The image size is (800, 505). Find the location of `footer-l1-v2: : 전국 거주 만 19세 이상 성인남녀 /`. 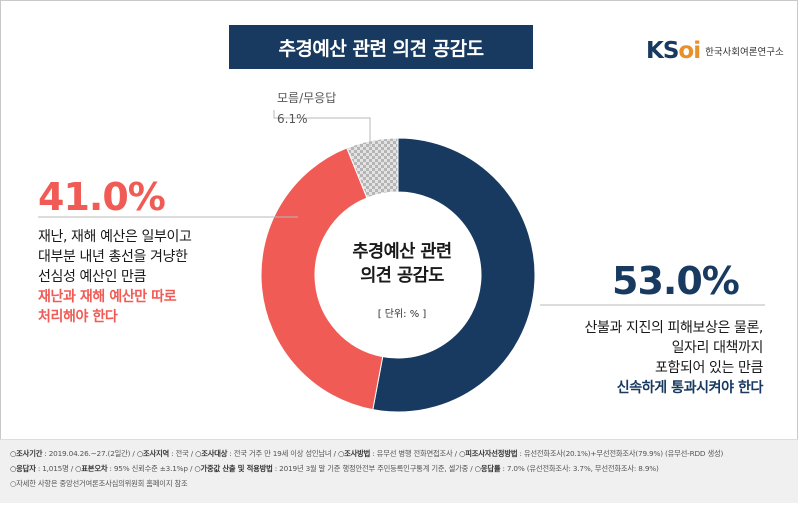

footer-l1-v2: : 전국 거주 만 19세 이상 성인남녀 / is located at coordinates (282, 453).